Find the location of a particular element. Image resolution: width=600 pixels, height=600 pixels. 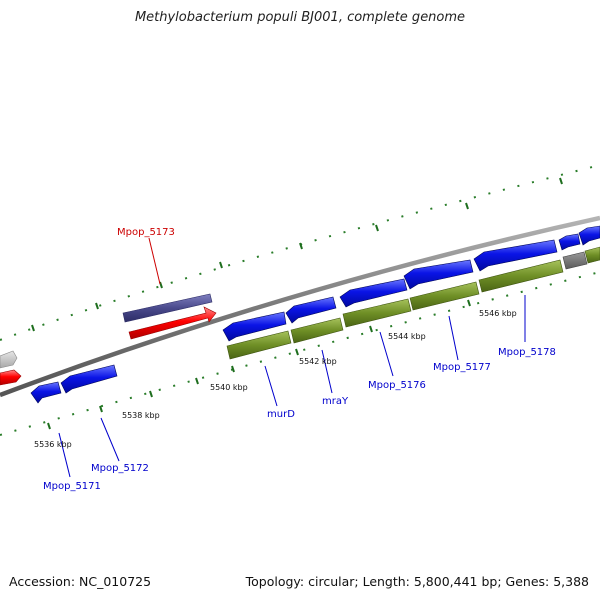

gene-olive-right is located at coordinates (592, 255).